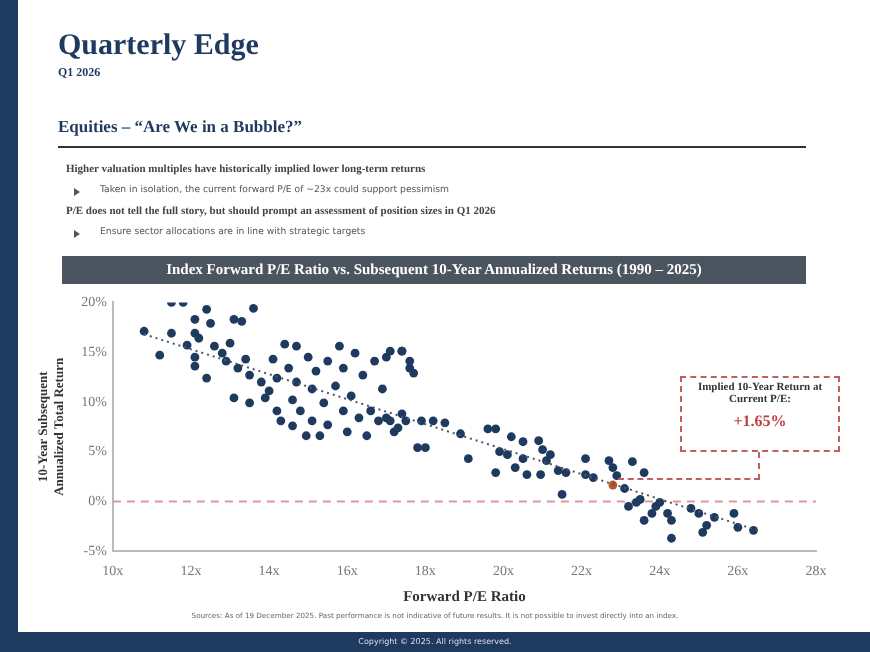 This screenshot has width=870, height=652. What do you see at coordinates (180, 126) in the screenshot?
I see `text: Equities – “Are We in a Bubble?”` at bounding box center [180, 126].